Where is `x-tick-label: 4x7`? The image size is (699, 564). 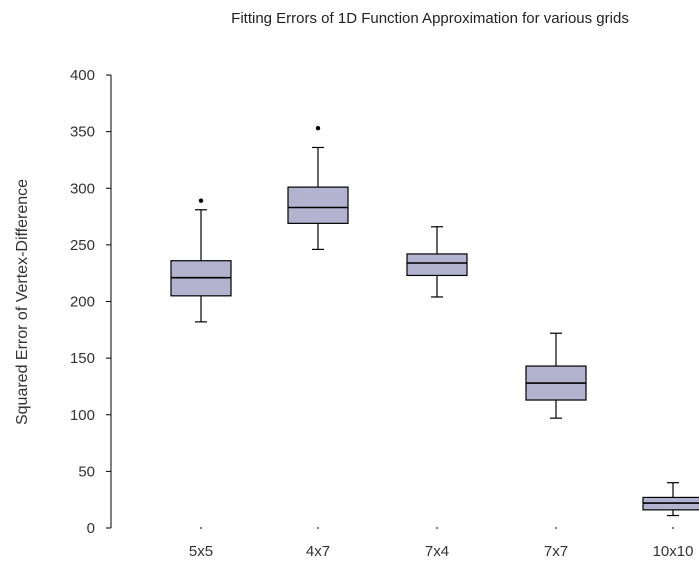
x-tick-label: 4x7 is located at coordinates (318, 551).